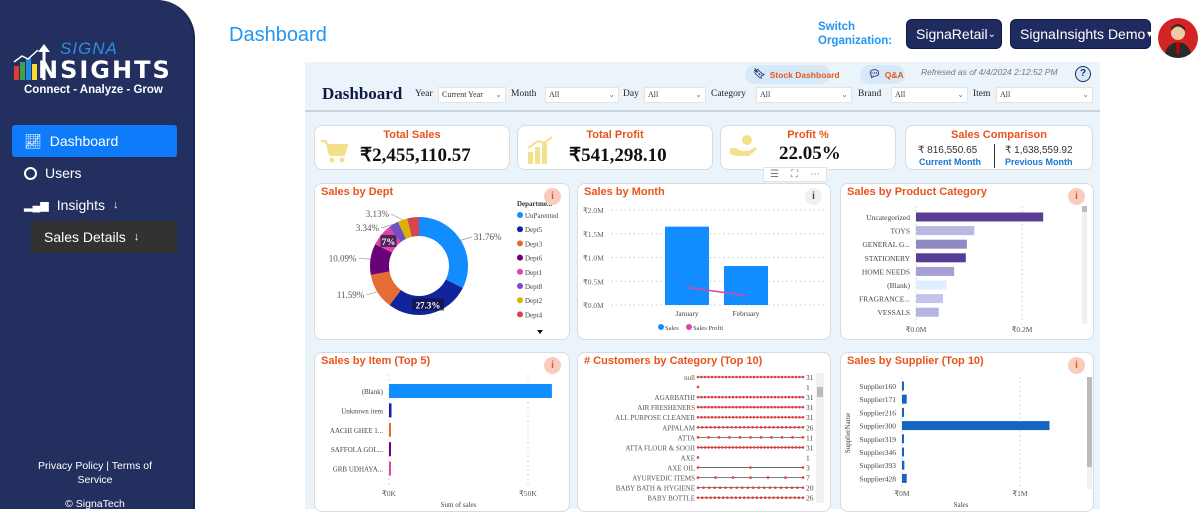  Describe the element at coordinates (810, 498) in the screenshot. I see `data-label: 26` at that location.